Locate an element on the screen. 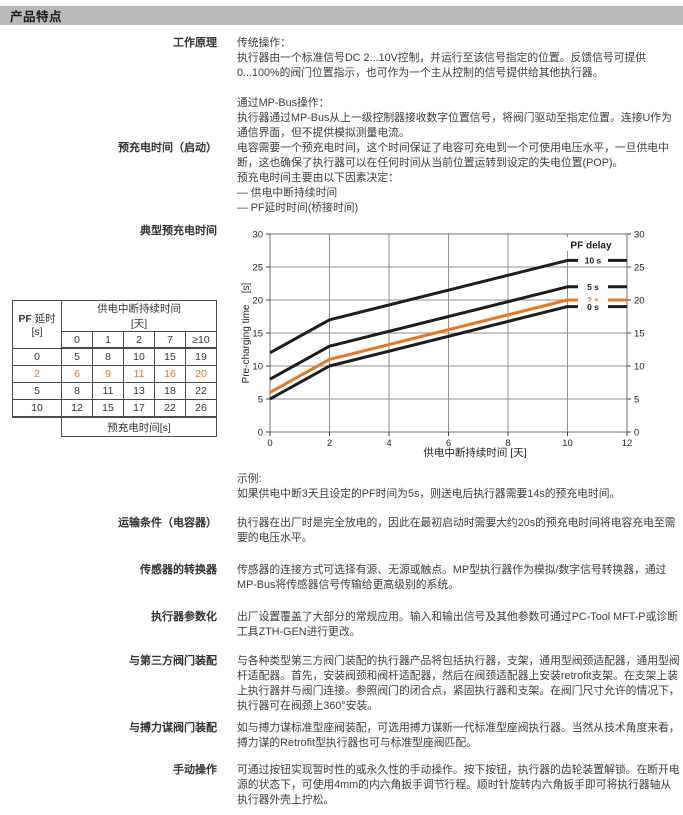  section-label-third-party-valve: 与第三方阀门装配 is located at coordinates (173, 661).